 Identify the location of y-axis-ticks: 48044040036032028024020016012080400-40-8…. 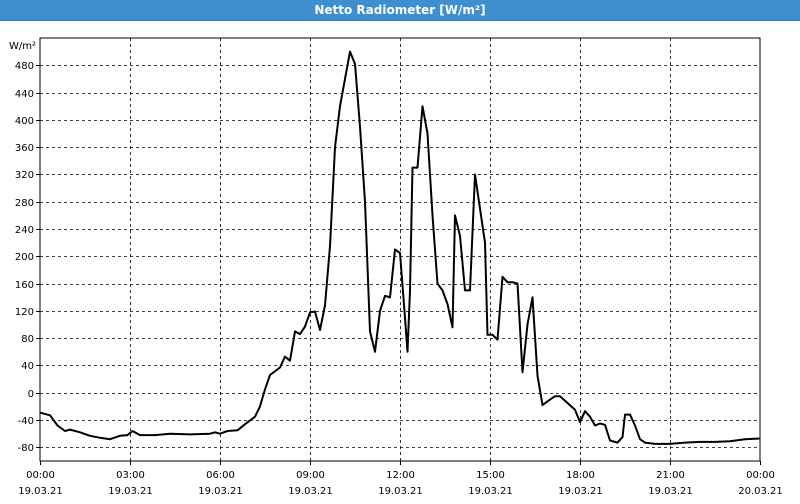
(27, 257).